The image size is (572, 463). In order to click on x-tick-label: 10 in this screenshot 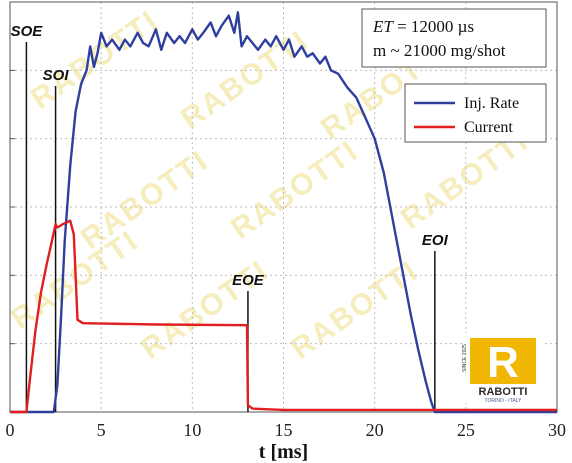, I will do `click(192, 430)`.